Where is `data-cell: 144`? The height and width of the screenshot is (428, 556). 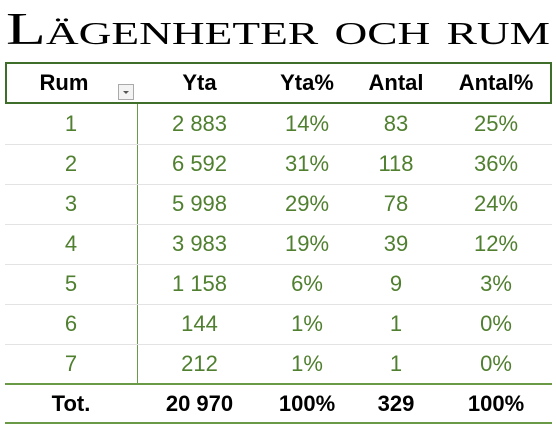 data-cell: 144 is located at coordinates (199, 323).